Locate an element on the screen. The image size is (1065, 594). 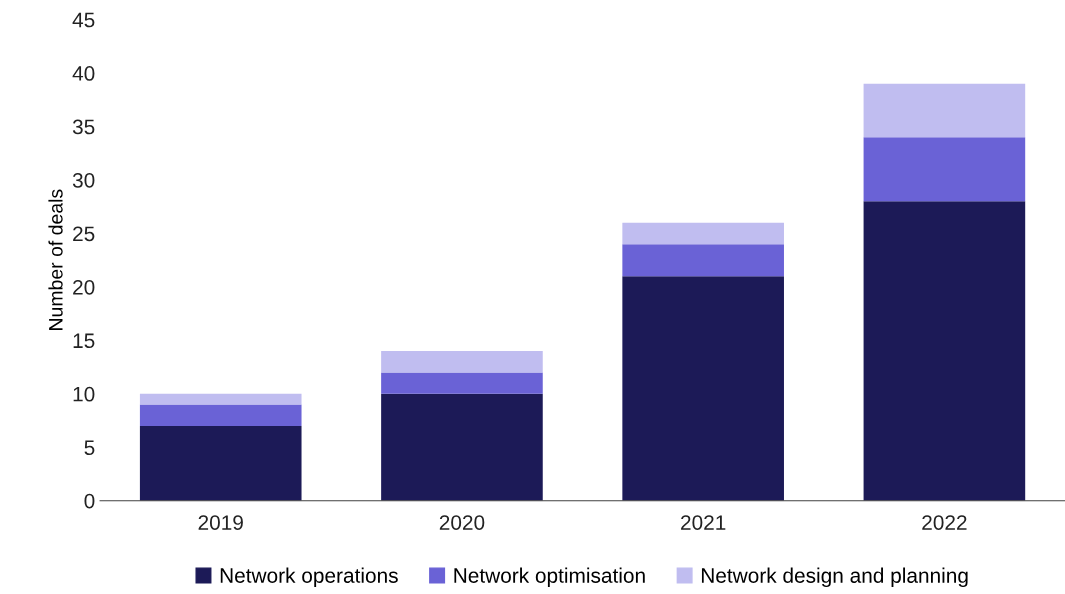
y-tick-label: 10 is located at coordinates (84, 394).